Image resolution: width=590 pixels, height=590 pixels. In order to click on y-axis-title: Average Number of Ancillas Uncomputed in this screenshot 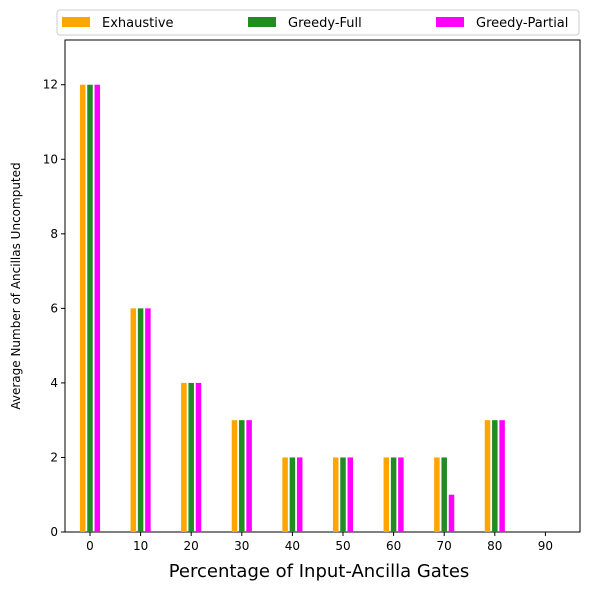, I will do `click(16, 285)`.